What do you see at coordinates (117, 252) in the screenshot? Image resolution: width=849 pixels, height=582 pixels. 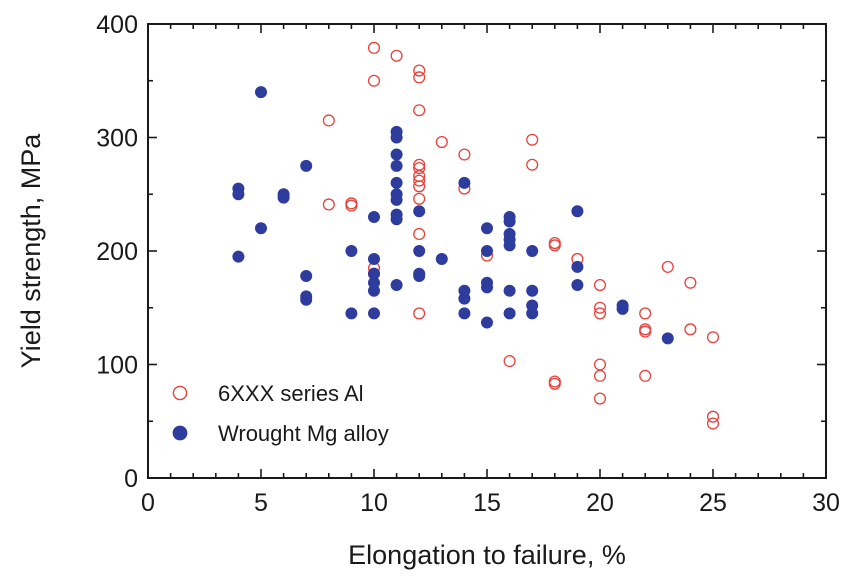 I see `y-tick-label: 200` at bounding box center [117, 252].